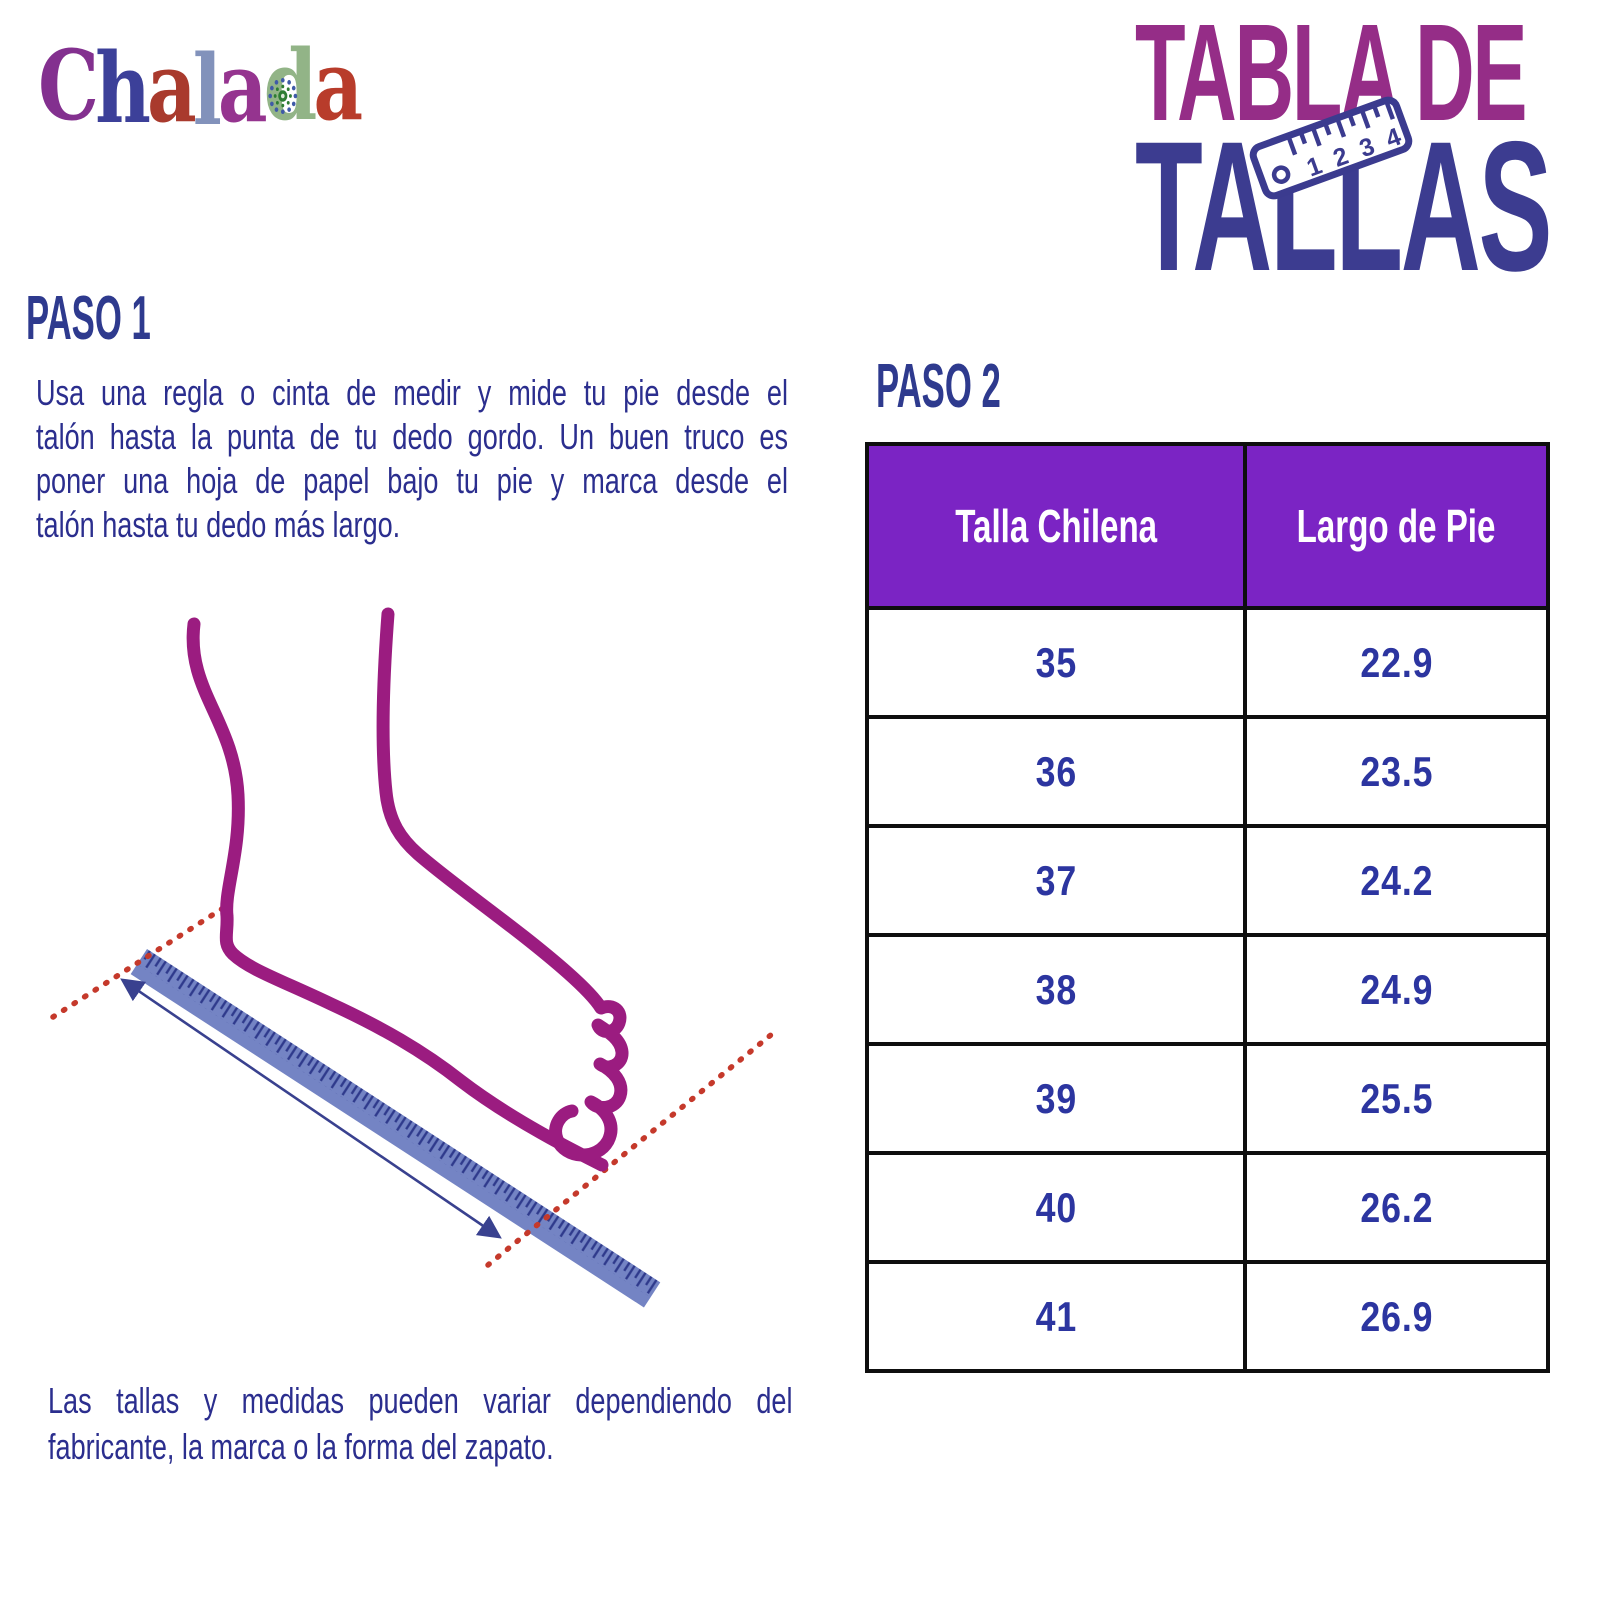 The image size is (1620, 1620). I want to click on table-cell-talla: 40, so click(1056, 1207).